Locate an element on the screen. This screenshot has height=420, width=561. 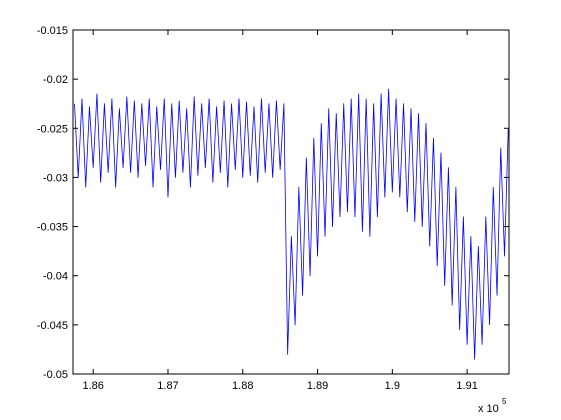
y-tick-label: -0.045 is located at coordinates (52, 326).